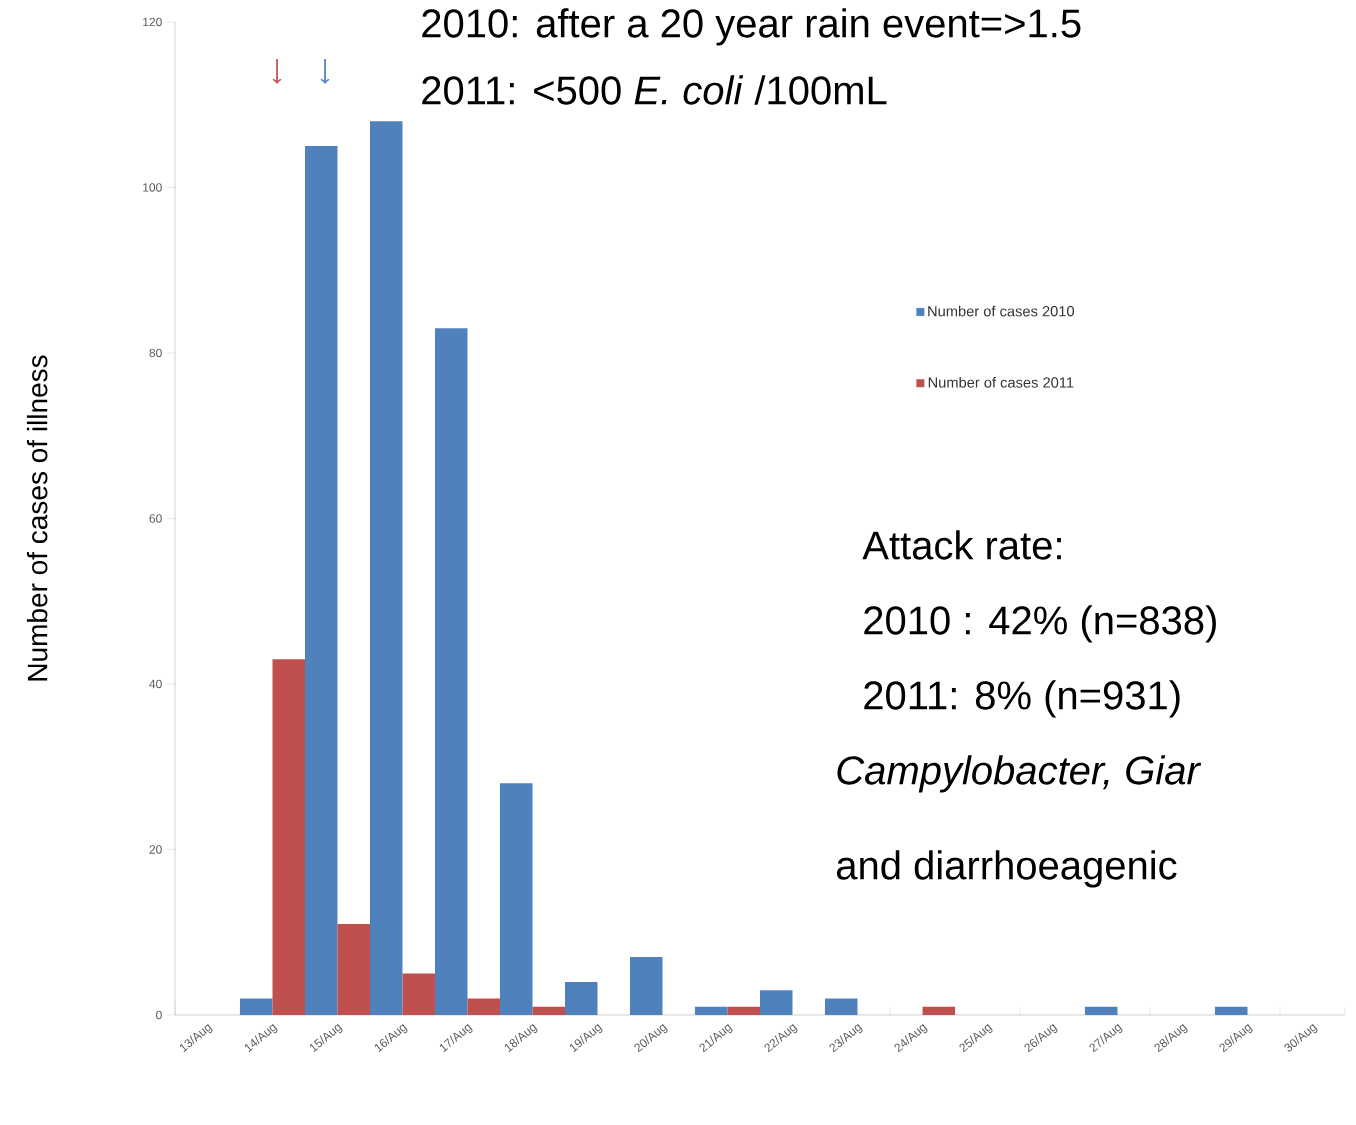 The image size is (1356, 1125). Describe the element at coordinates (152, 22) in the screenshot. I see `y-tick-label: 120` at that location.